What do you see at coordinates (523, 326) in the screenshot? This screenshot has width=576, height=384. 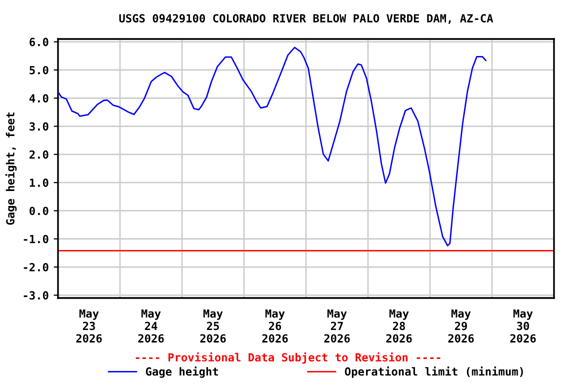 I see `x-tick-label: May 30 2026` at bounding box center [523, 326].